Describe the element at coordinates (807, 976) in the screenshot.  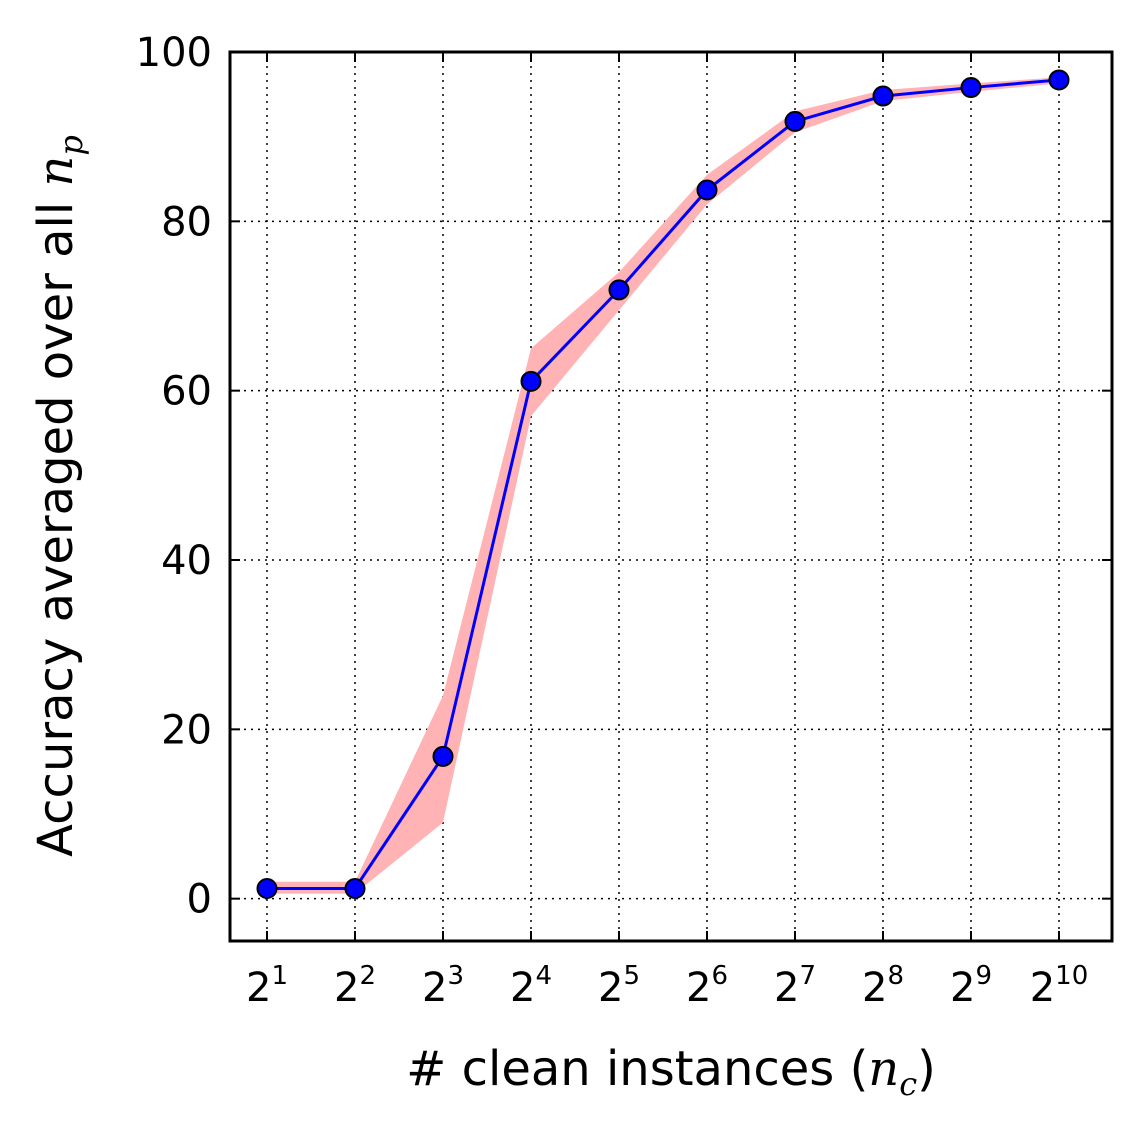
I see `x-tick-exponent: 7` at that location.